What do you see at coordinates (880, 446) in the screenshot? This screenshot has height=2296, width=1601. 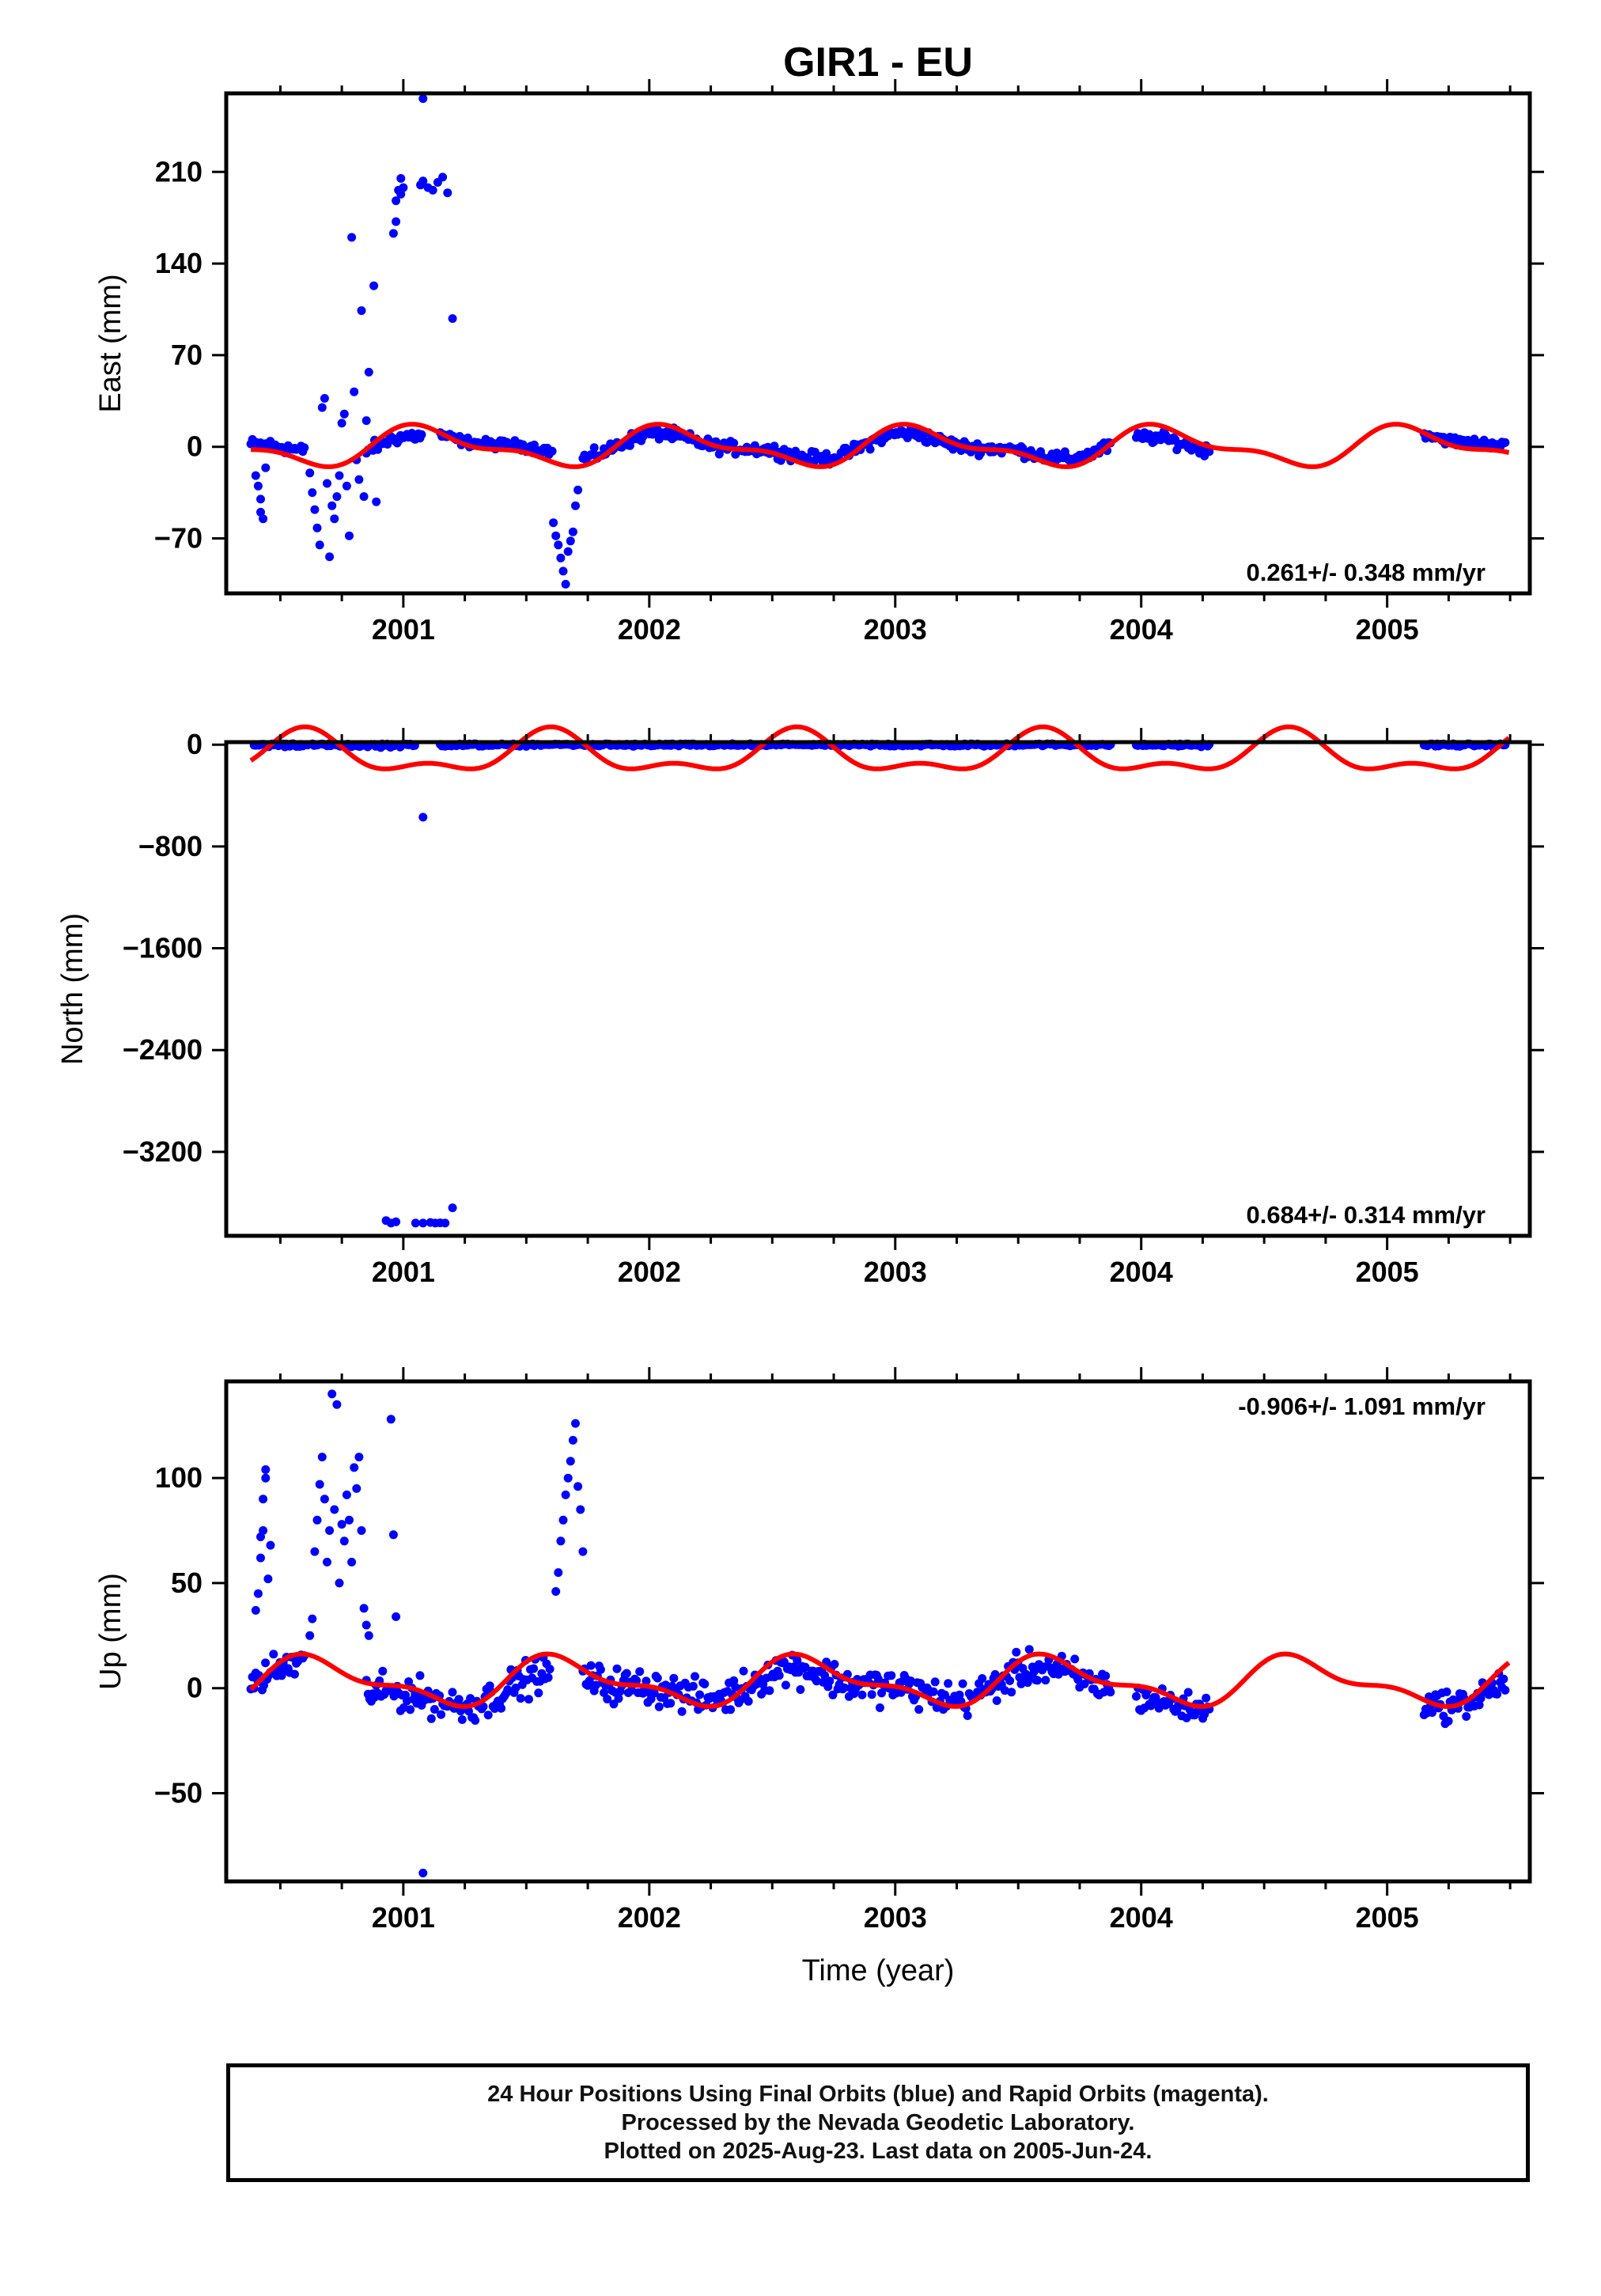 I see `model-curve-east` at bounding box center [880, 446].